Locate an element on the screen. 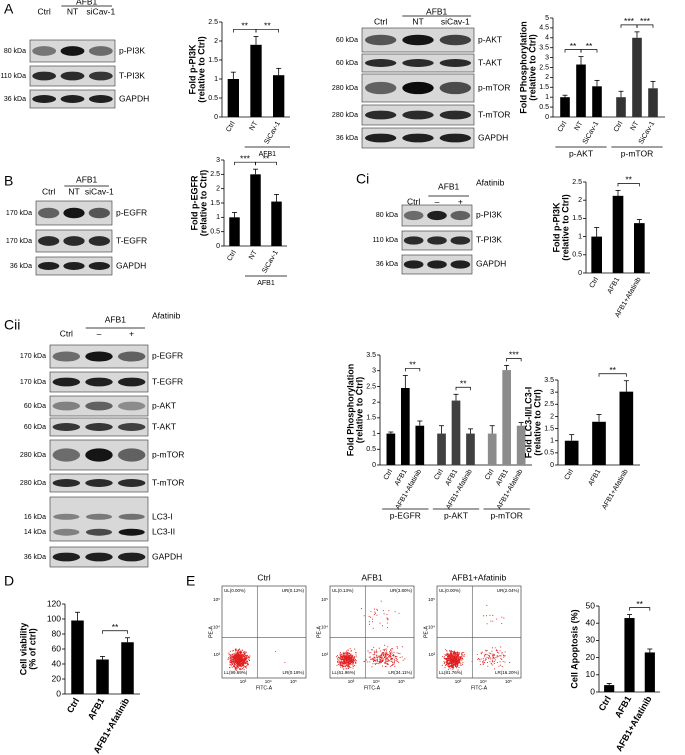  y-tick-label: 0.5 is located at coordinates (549, 453).